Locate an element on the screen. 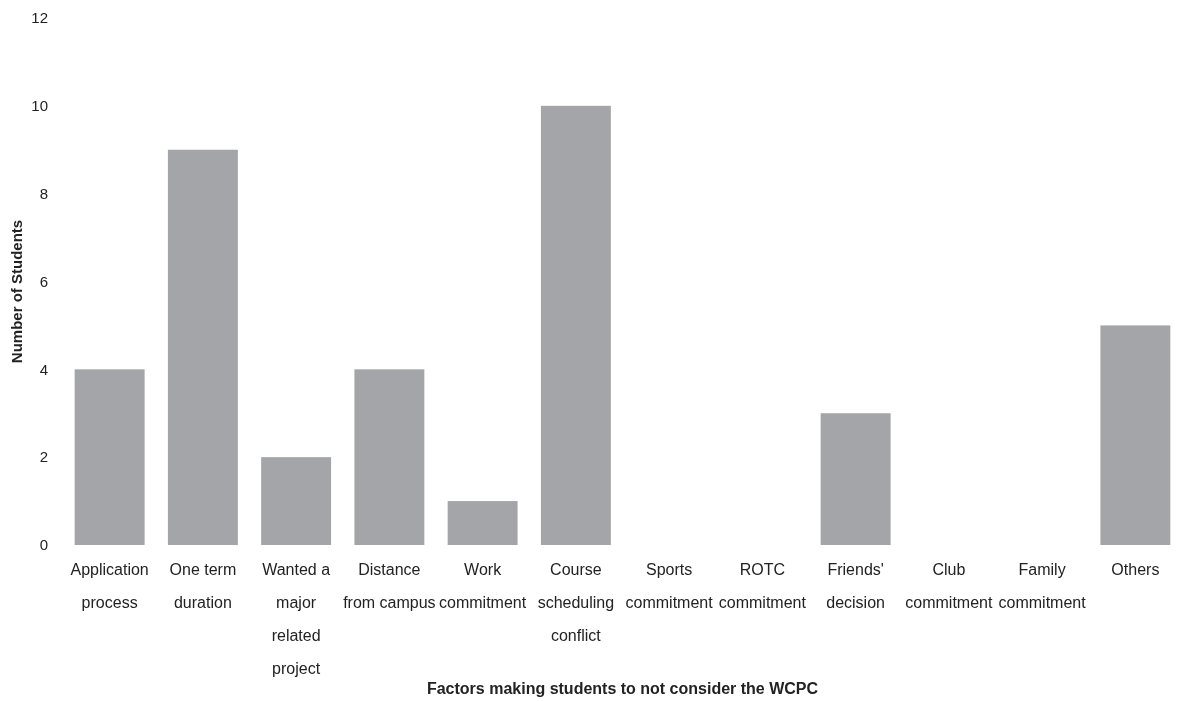  x-tick-label: ROTC commitment is located at coordinates (762, 586).